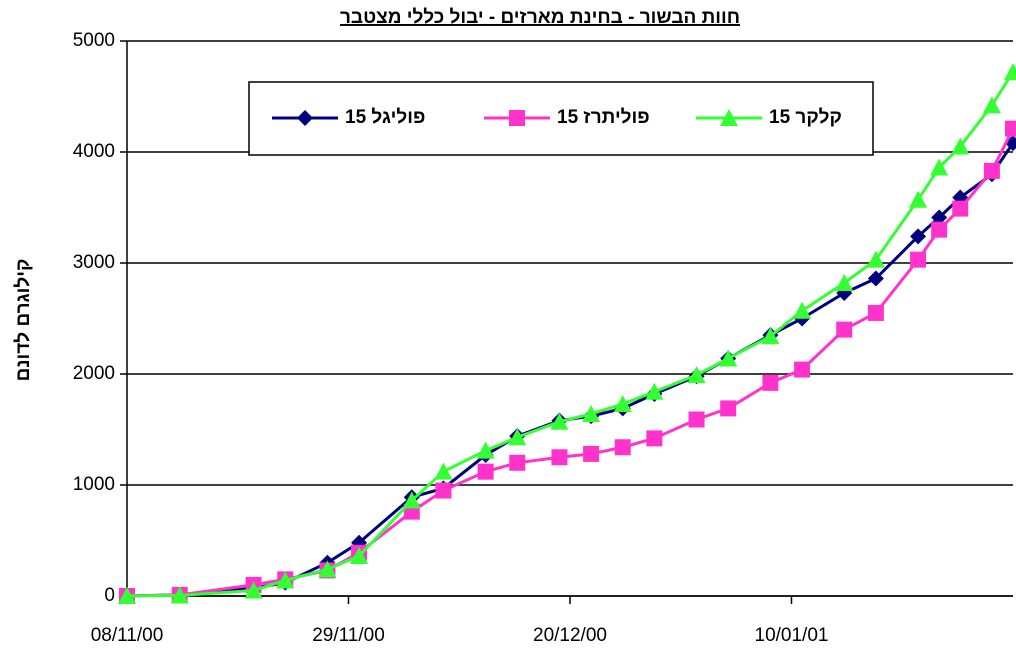 Image resolution: width=1016 pixels, height=651 pixels. I want to click on y-tick-label: 5000, so click(94, 40).